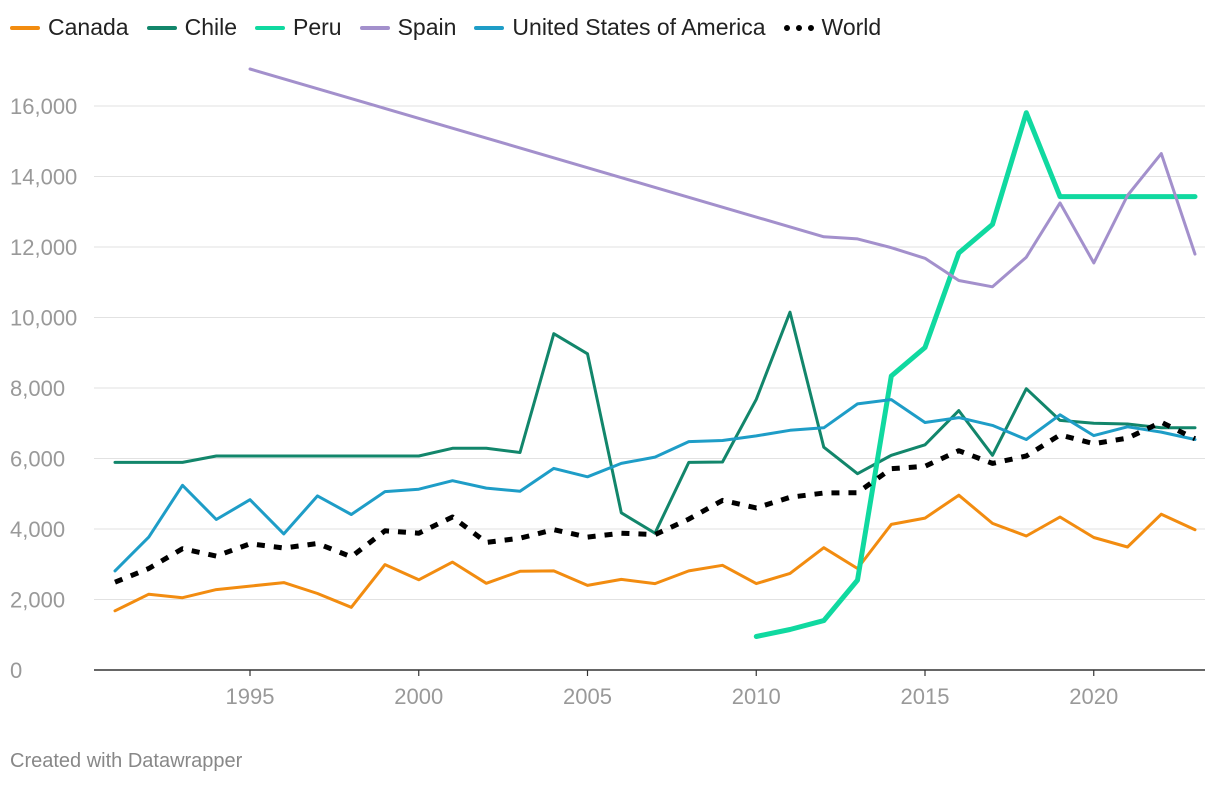  What do you see at coordinates (37, 529) in the screenshot?
I see `y-tick-label: 4,000` at bounding box center [37, 529].